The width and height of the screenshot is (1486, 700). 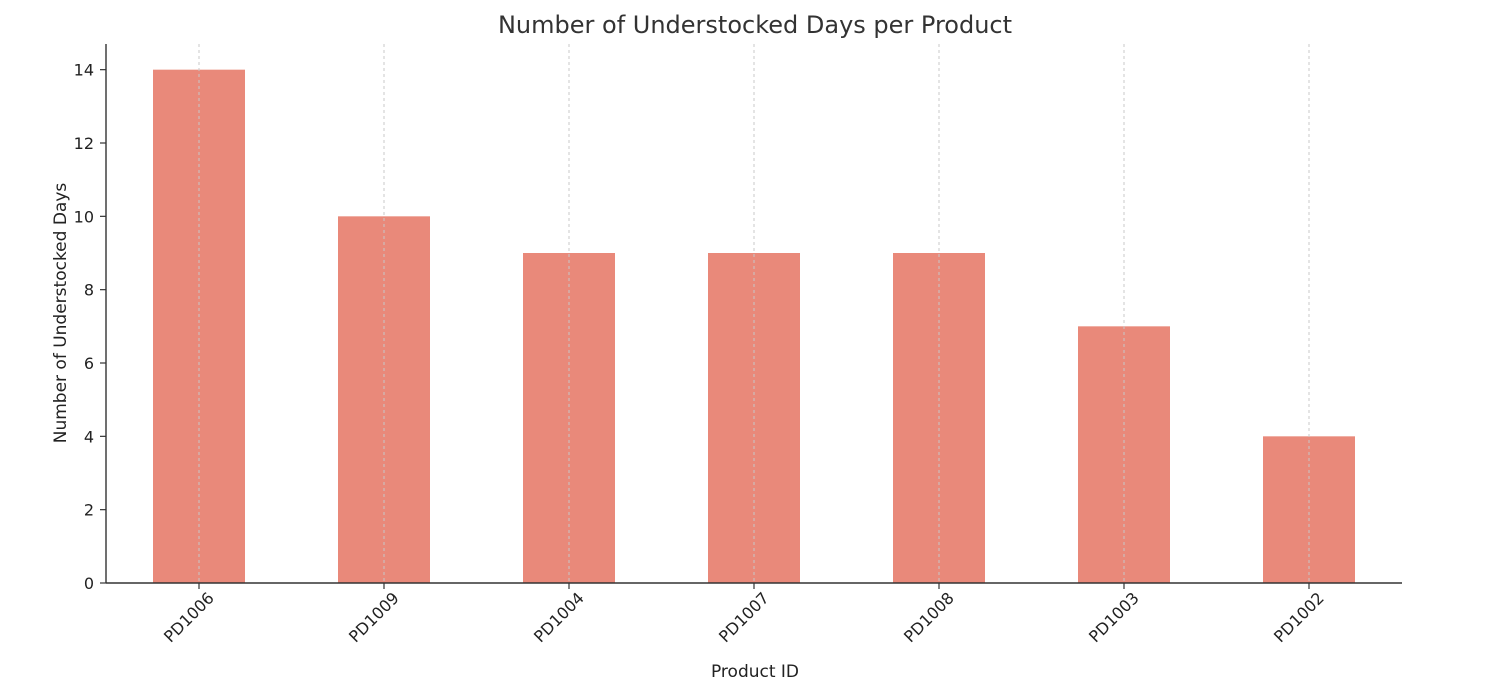 What do you see at coordinates (89, 583) in the screenshot?
I see `y-tick-label: 0` at bounding box center [89, 583].